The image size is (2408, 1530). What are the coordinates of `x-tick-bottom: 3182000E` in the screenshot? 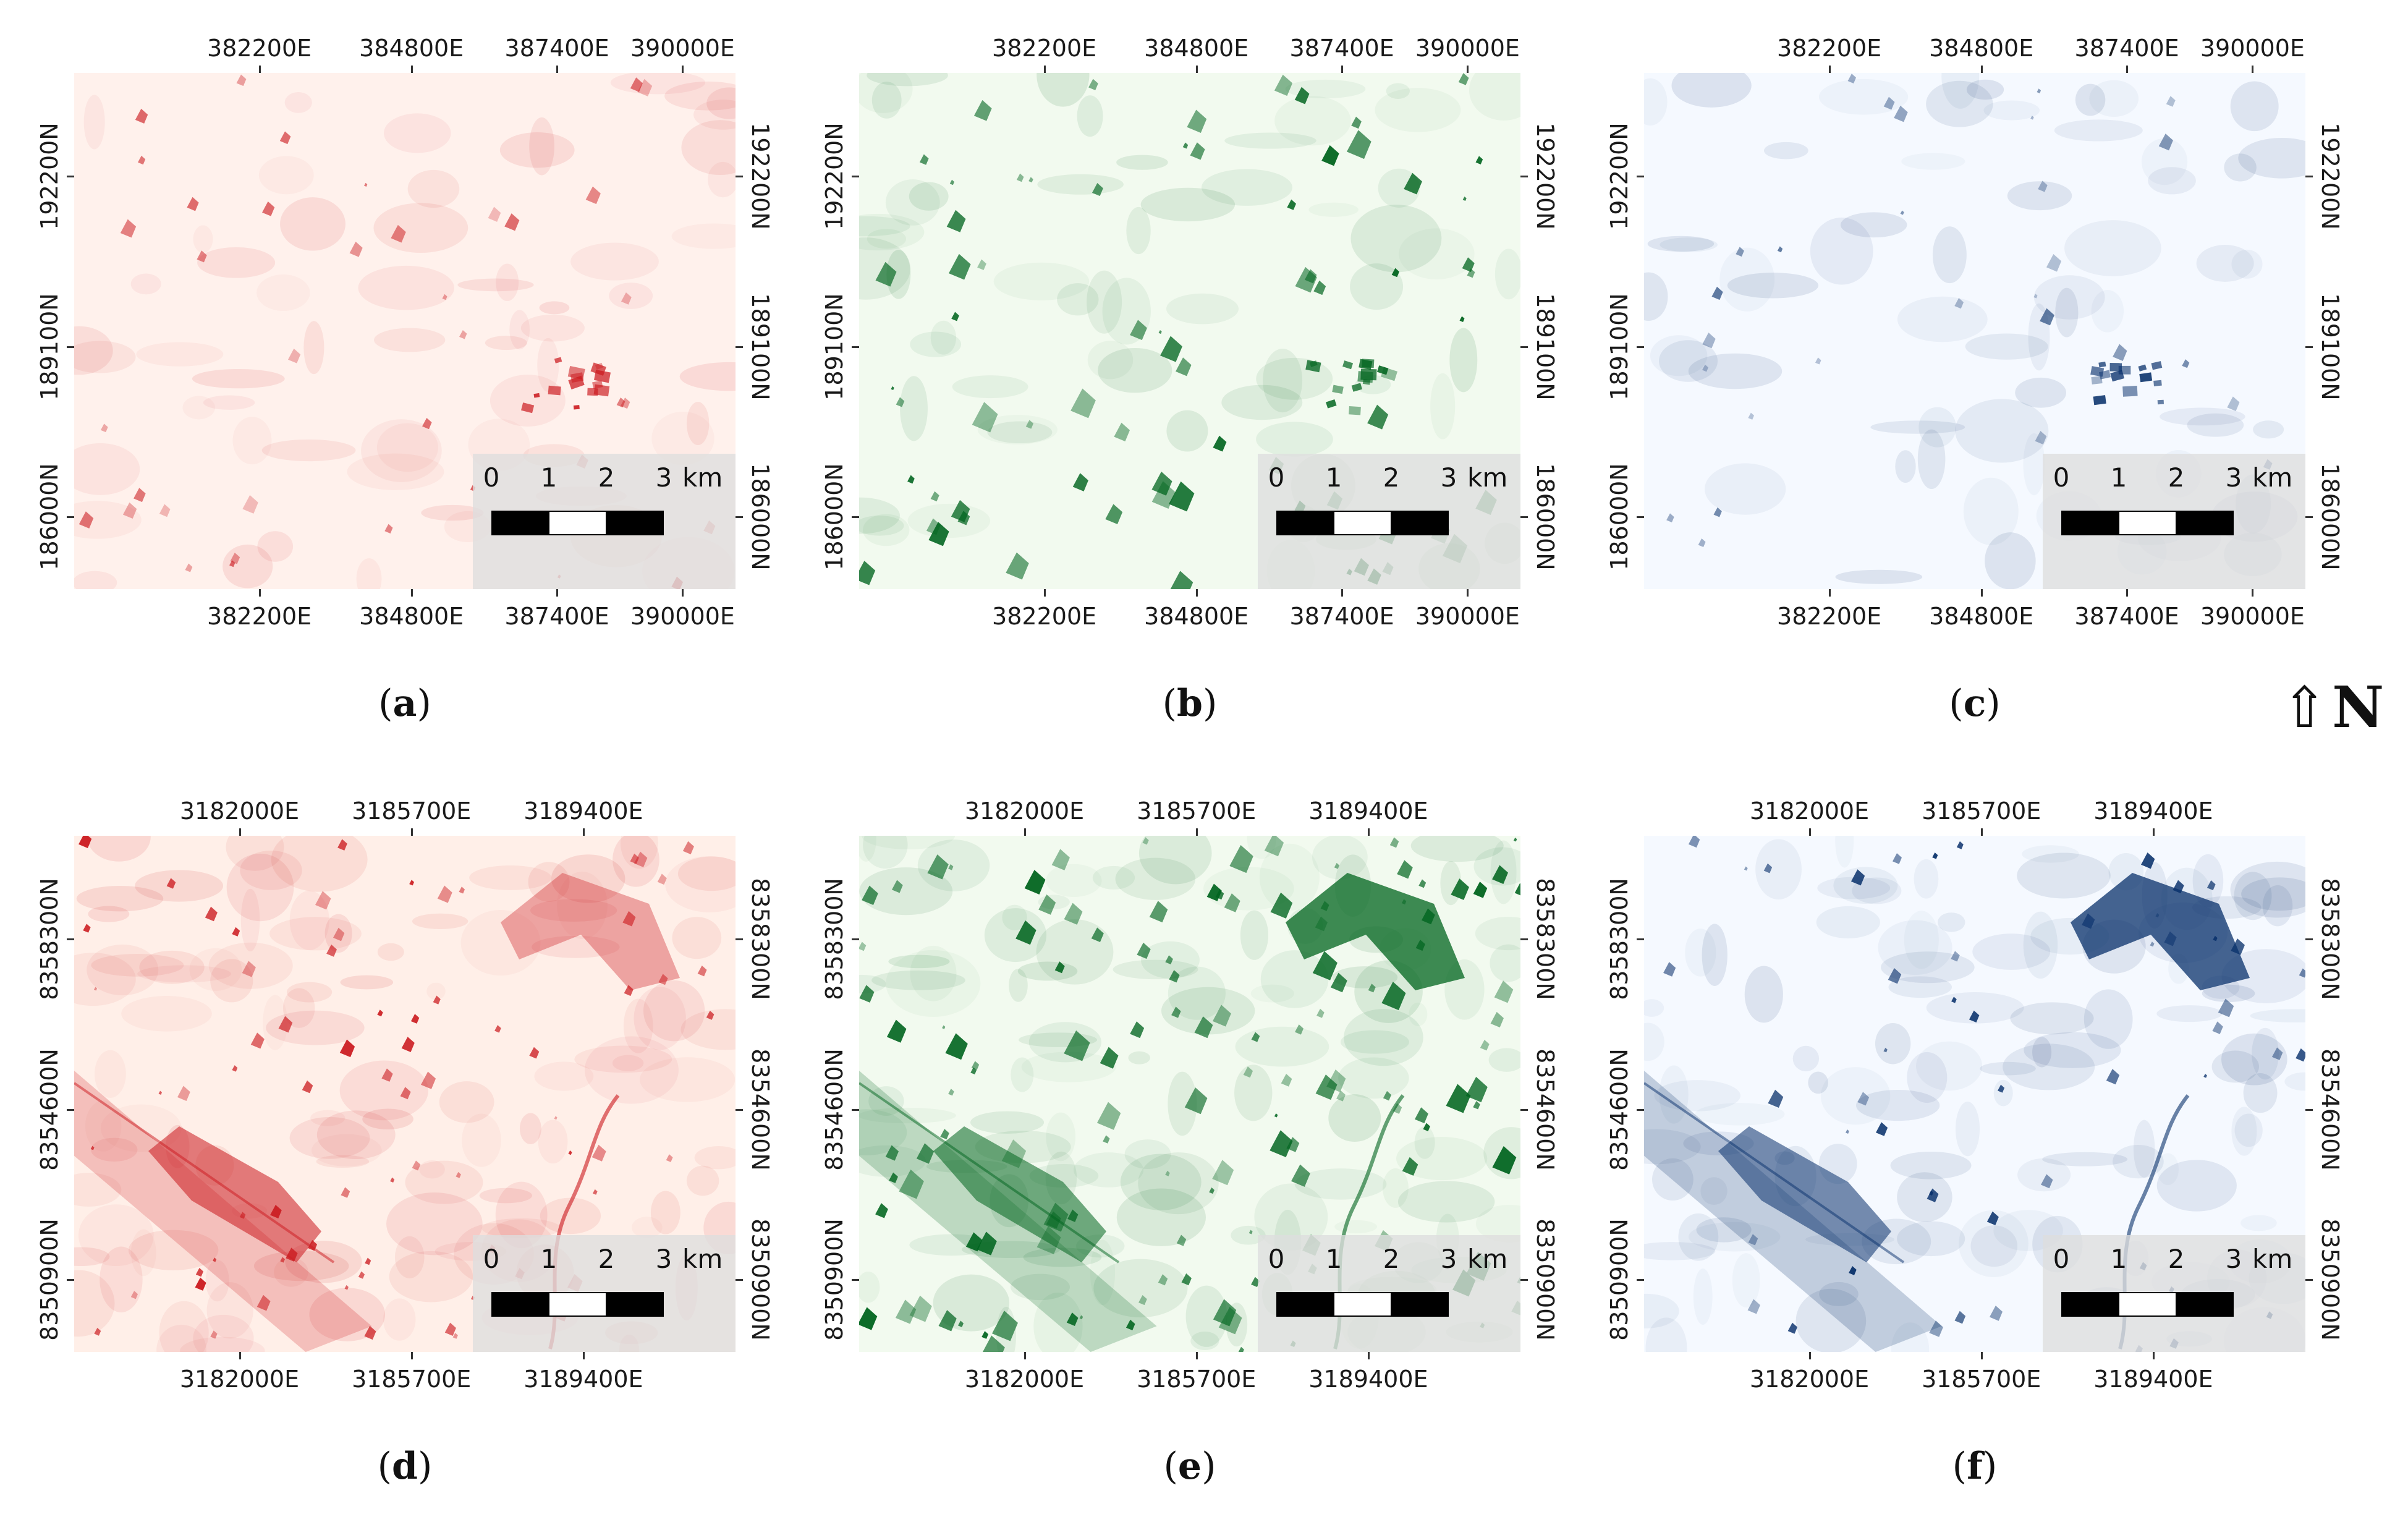 It's located at (239, 1379).